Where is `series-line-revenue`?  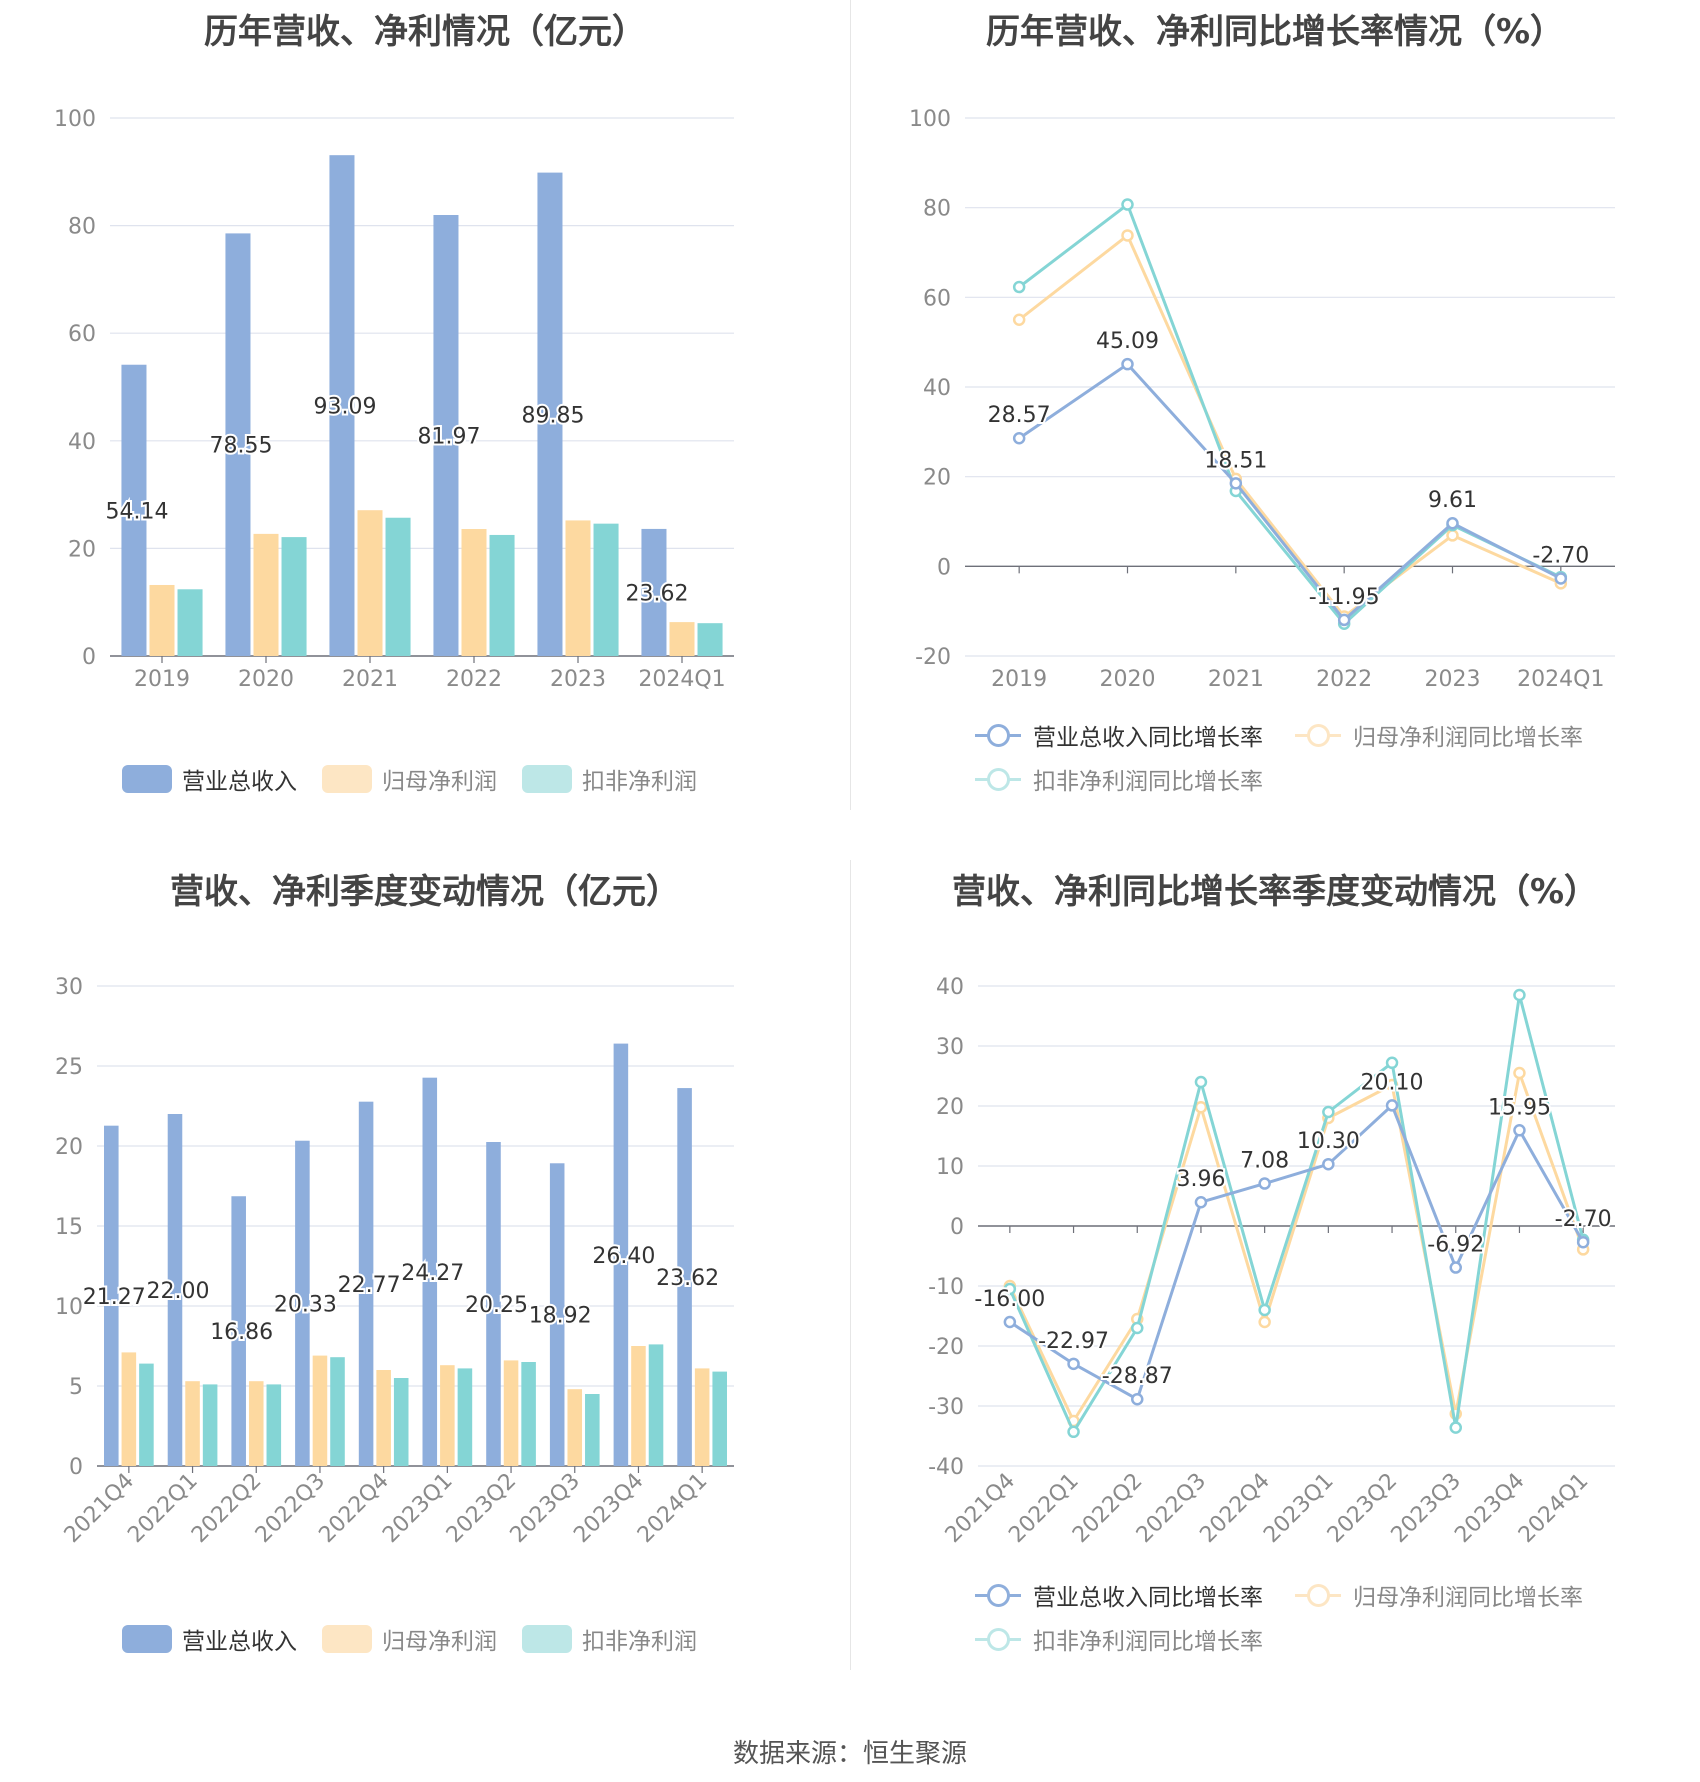
series-line-revenue is located at coordinates (1290, 492).